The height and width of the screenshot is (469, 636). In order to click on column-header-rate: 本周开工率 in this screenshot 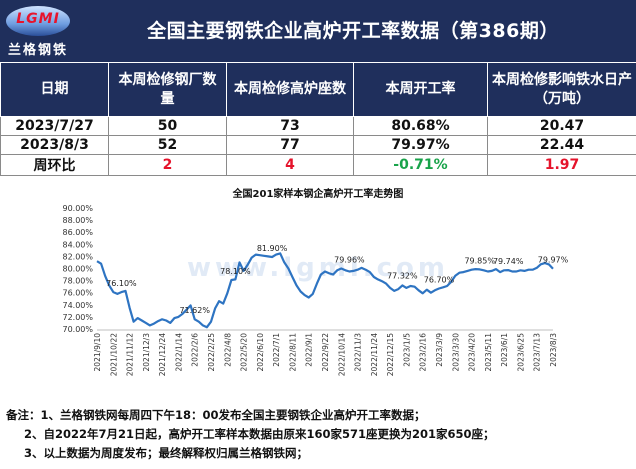, I will do `click(420, 89)`.